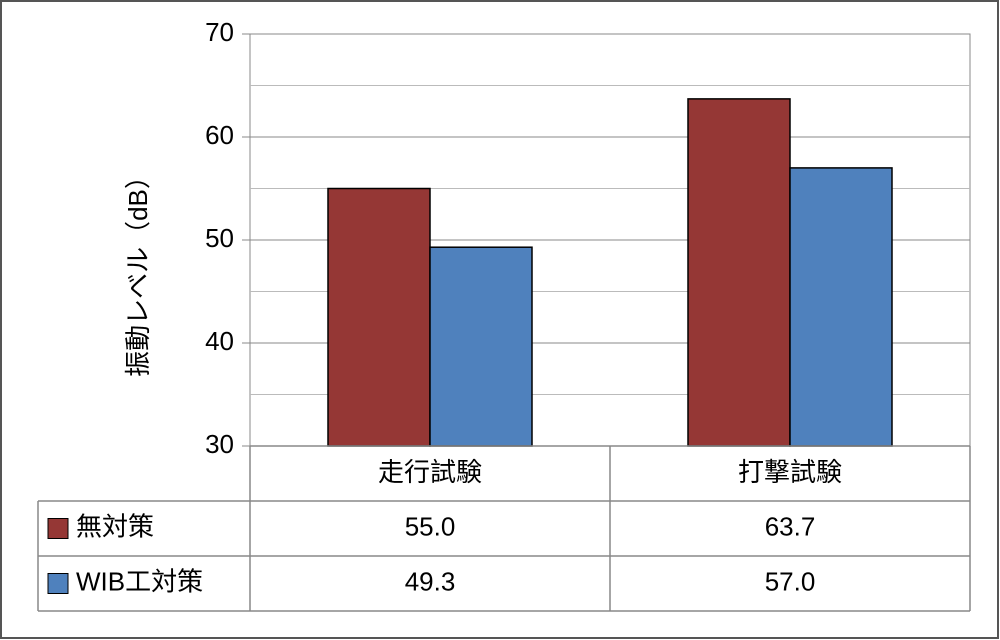  Describe the element at coordinates (115, 526) in the screenshot. I see `legend-label: 無対策` at that location.